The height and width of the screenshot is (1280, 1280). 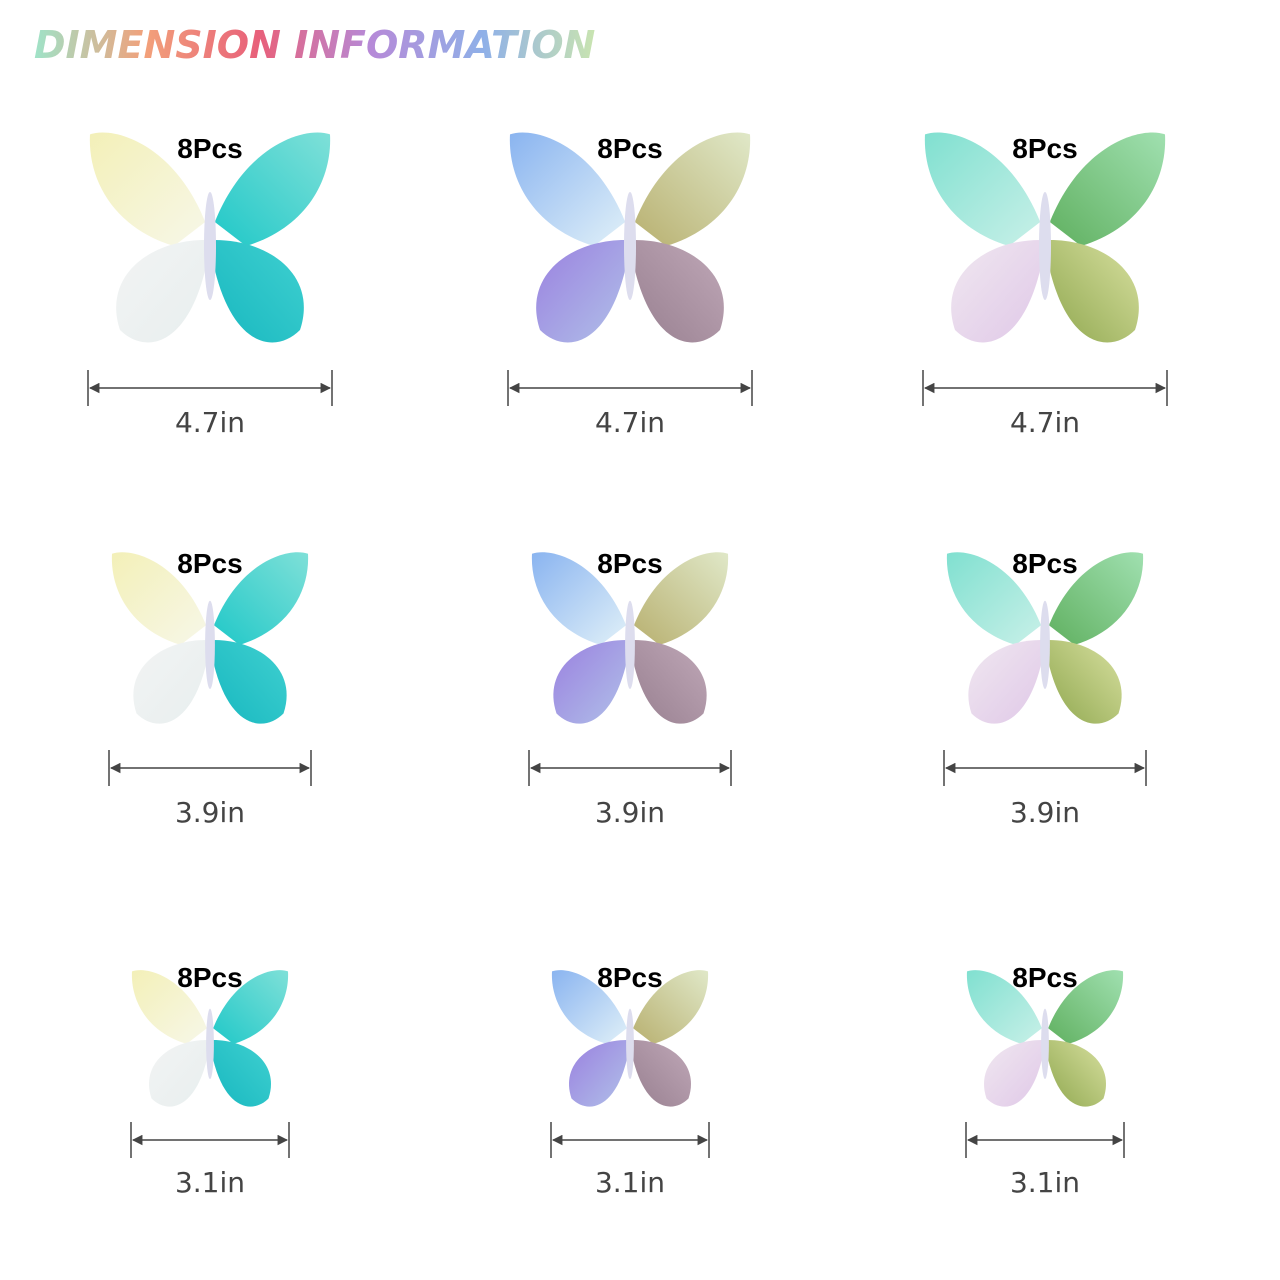 I want to click on title: DIMENSION INFORMATION, so click(x=314, y=45).